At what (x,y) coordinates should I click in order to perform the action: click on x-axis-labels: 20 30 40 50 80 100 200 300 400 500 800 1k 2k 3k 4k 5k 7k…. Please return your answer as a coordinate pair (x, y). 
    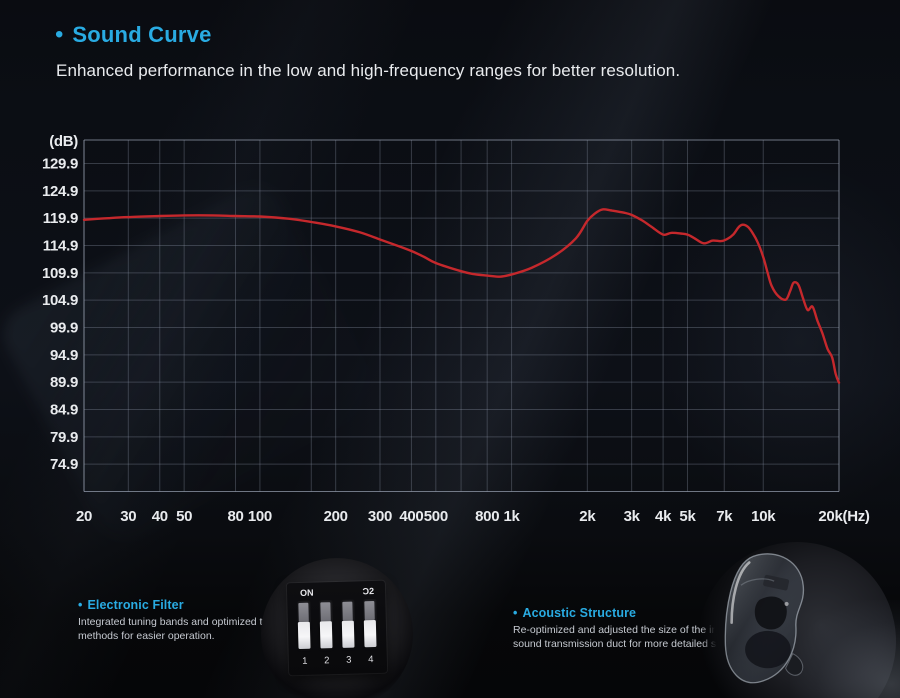
    Looking at the image, I should click on (473, 516).